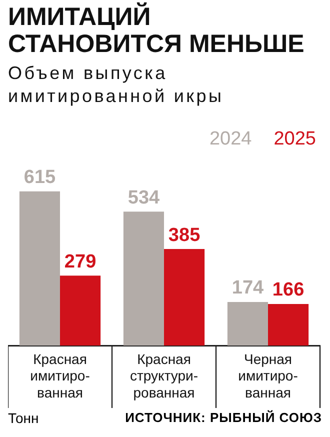 This screenshot has height=437, width=330. What do you see at coordinates (223, 418) in the screenshot?
I see `text: ИСТОЧНИК: РЫБНЫЙ СОЮЗ` at bounding box center [223, 418].